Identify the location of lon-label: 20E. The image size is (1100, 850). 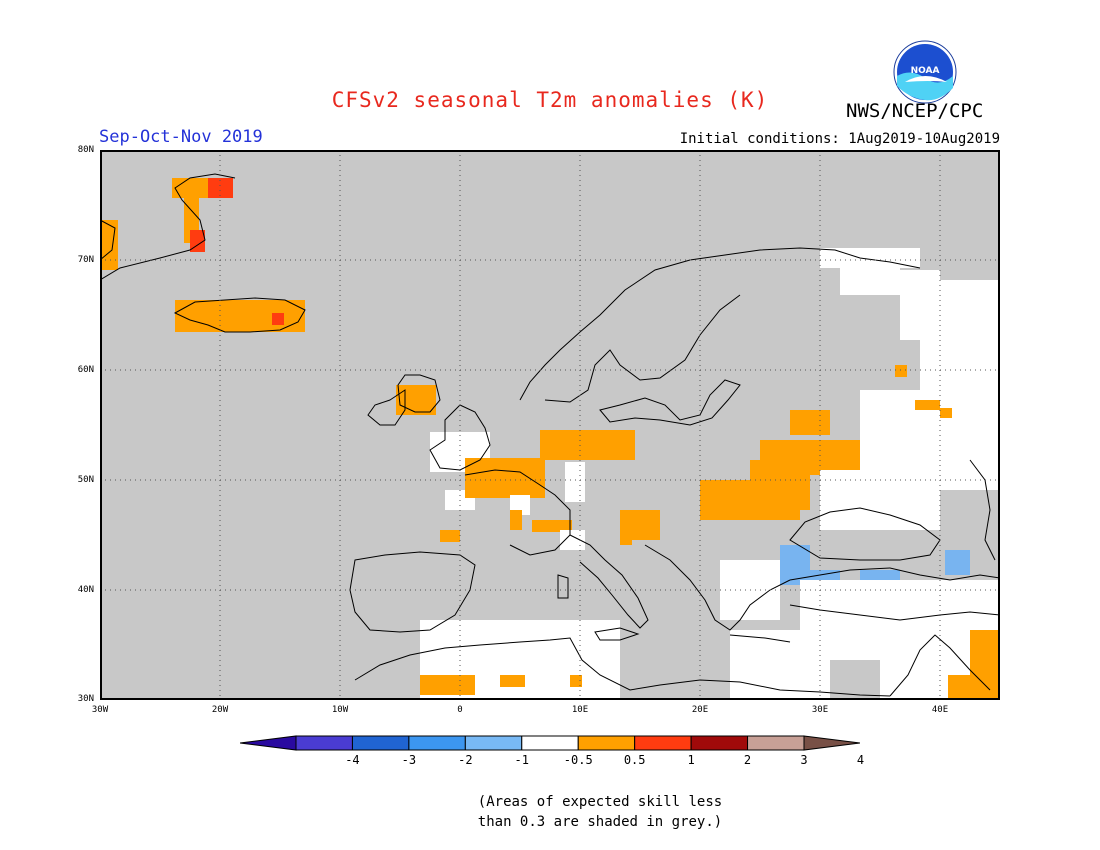
(700, 710).